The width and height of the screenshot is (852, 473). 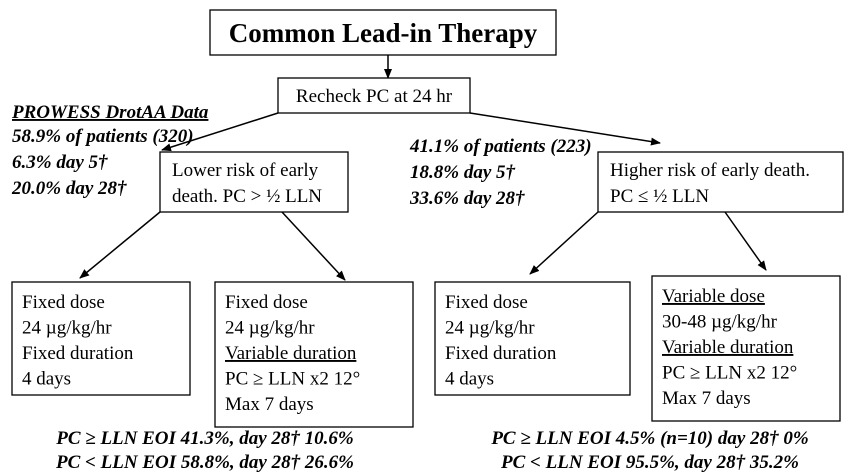 I want to click on left-line: 58.9% of patients (320), so click(x=103, y=136).